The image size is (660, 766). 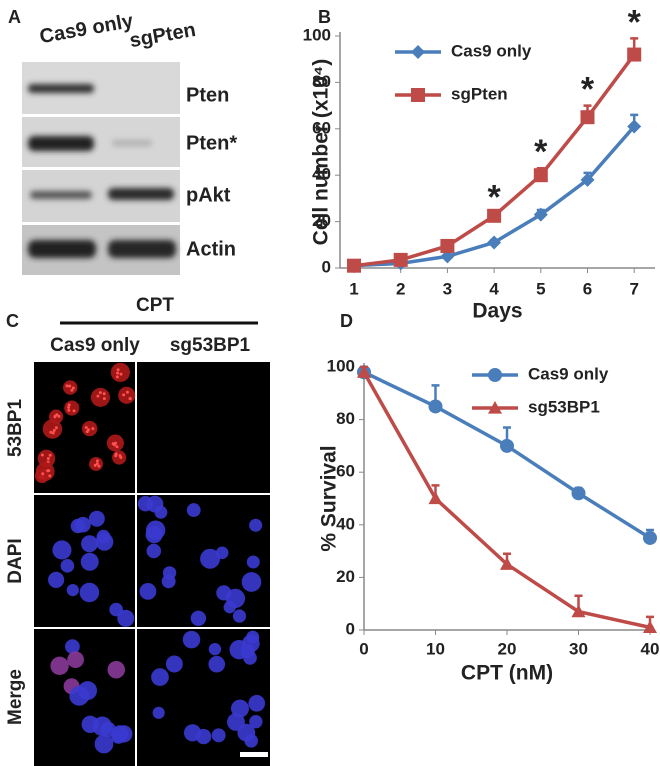 I want to click on blot-row-label: pAkt, so click(x=208, y=195).